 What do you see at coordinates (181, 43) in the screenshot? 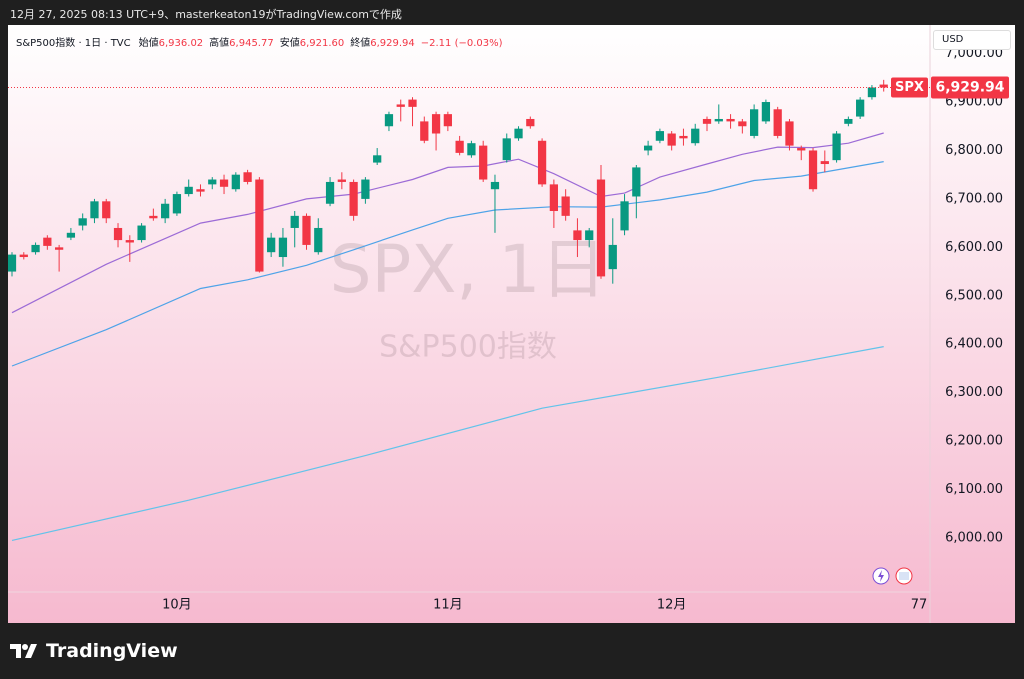
I see `ohlc-value: 6,936.02` at bounding box center [181, 43].